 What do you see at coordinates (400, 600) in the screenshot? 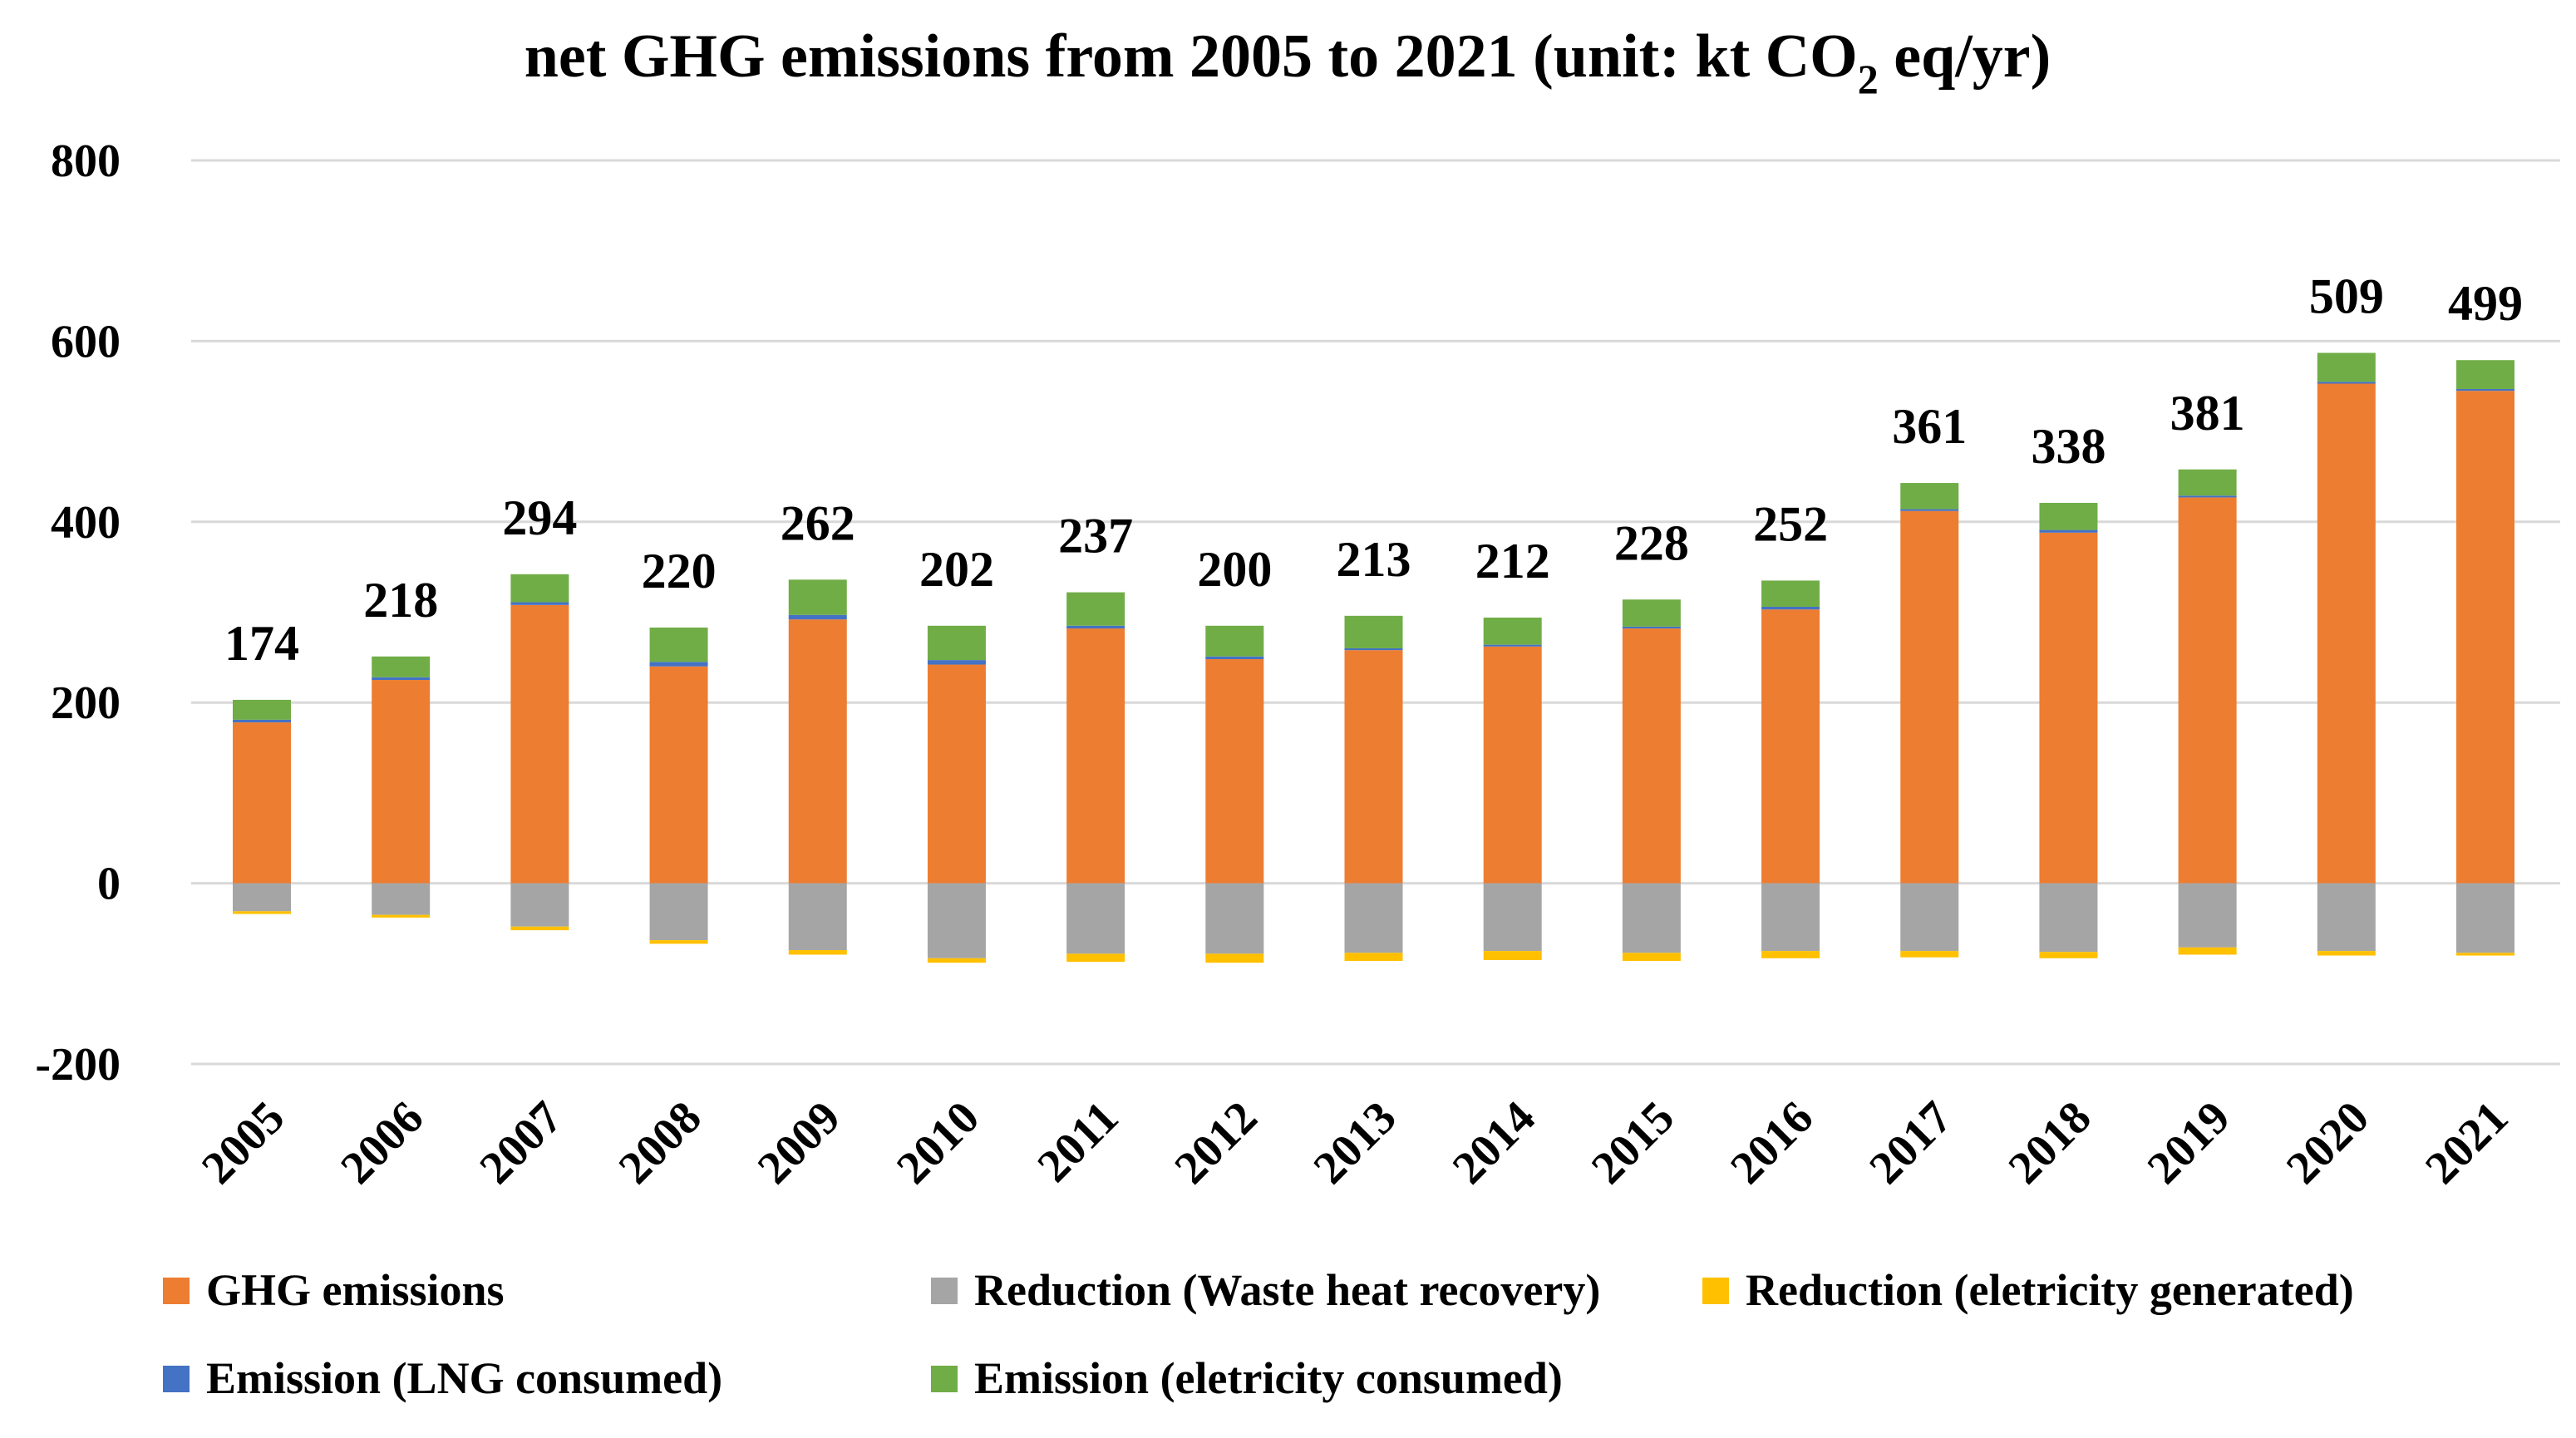
I see `net-value-label: 218` at bounding box center [400, 600].